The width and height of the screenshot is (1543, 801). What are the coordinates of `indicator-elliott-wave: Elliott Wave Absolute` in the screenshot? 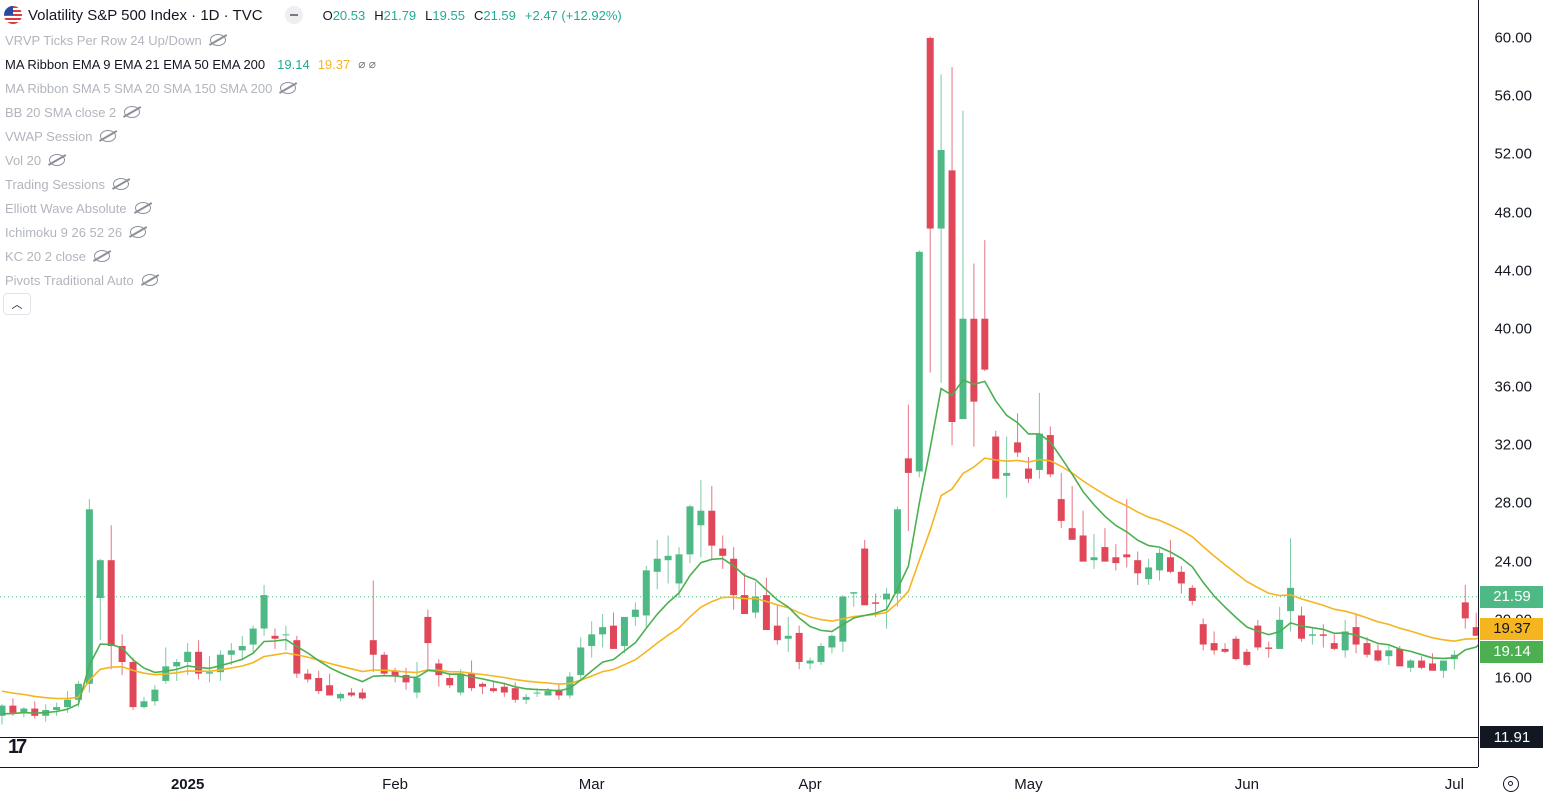 It's located at (190, 208).